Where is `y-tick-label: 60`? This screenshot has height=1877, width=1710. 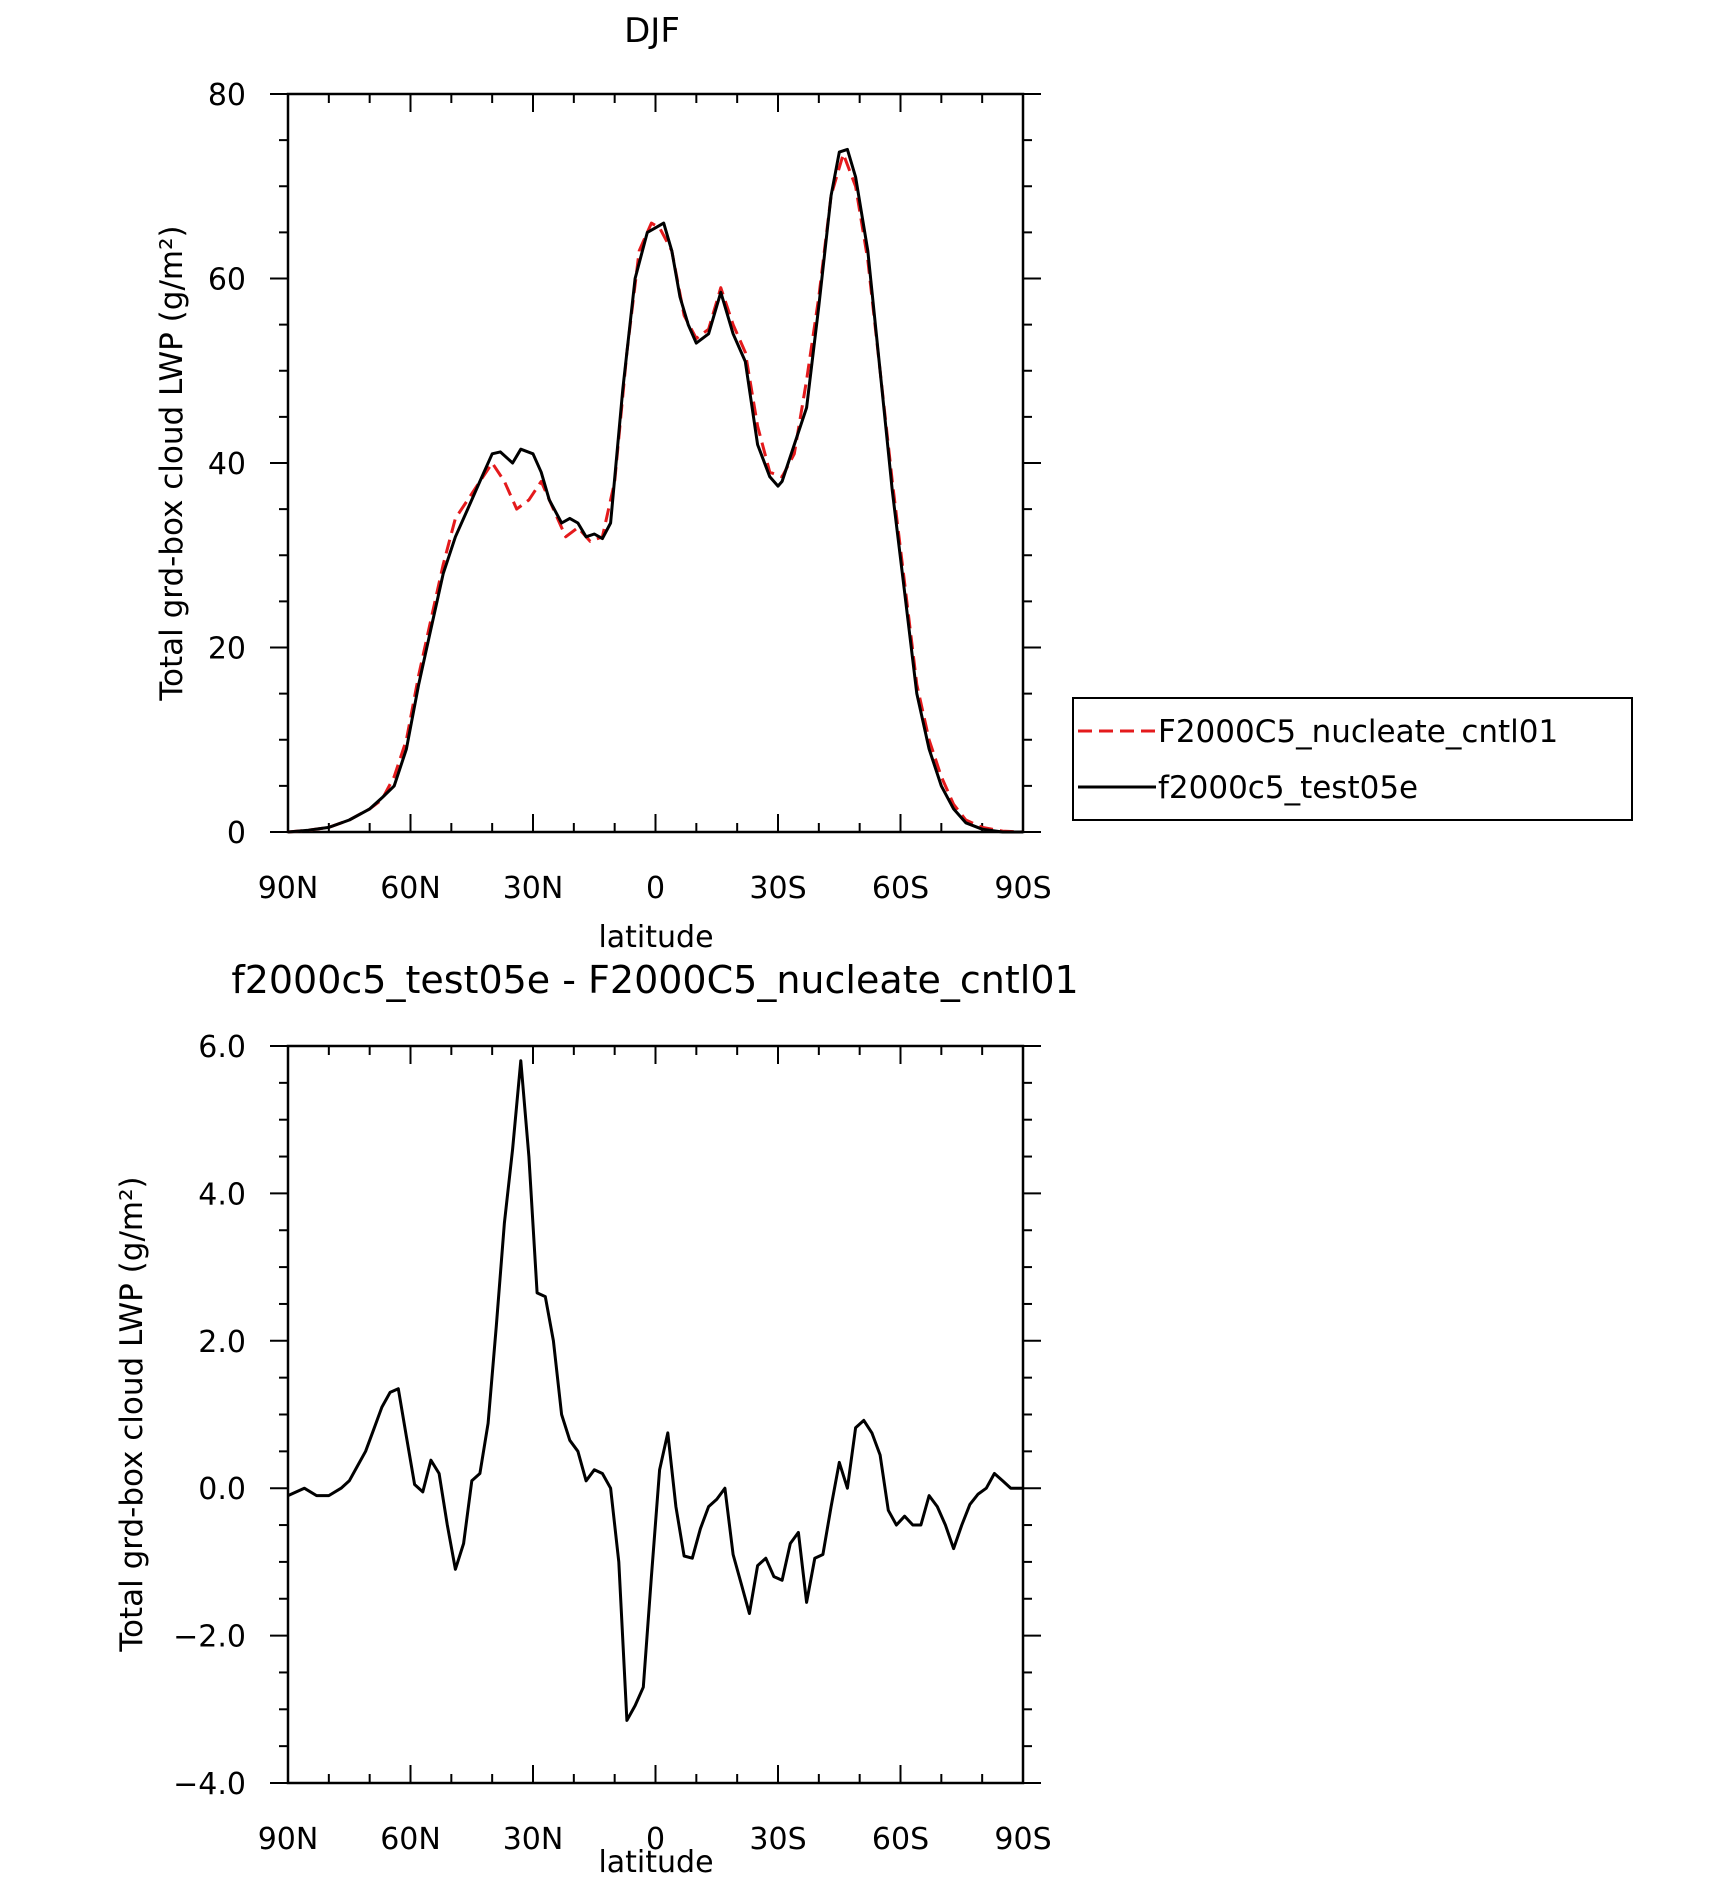 y-tick-label: 60 is located at coordinates (227, 280).